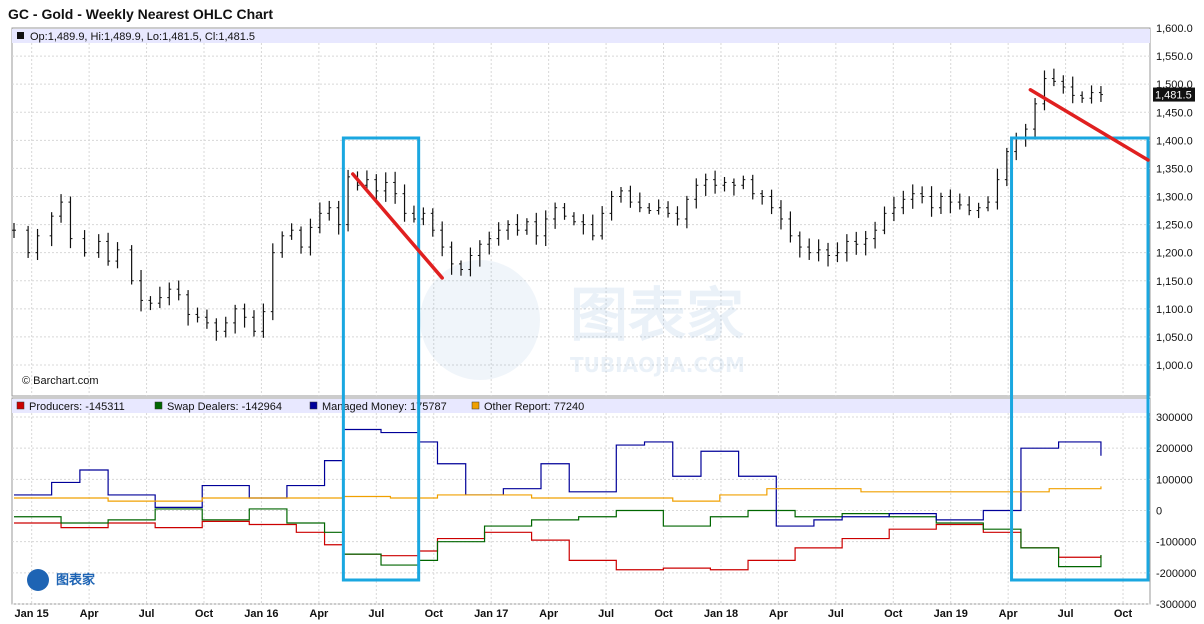  Describe the element at coordinates (657, 315) in the screenshot. I see `watermark-text: 图表家` at that location.